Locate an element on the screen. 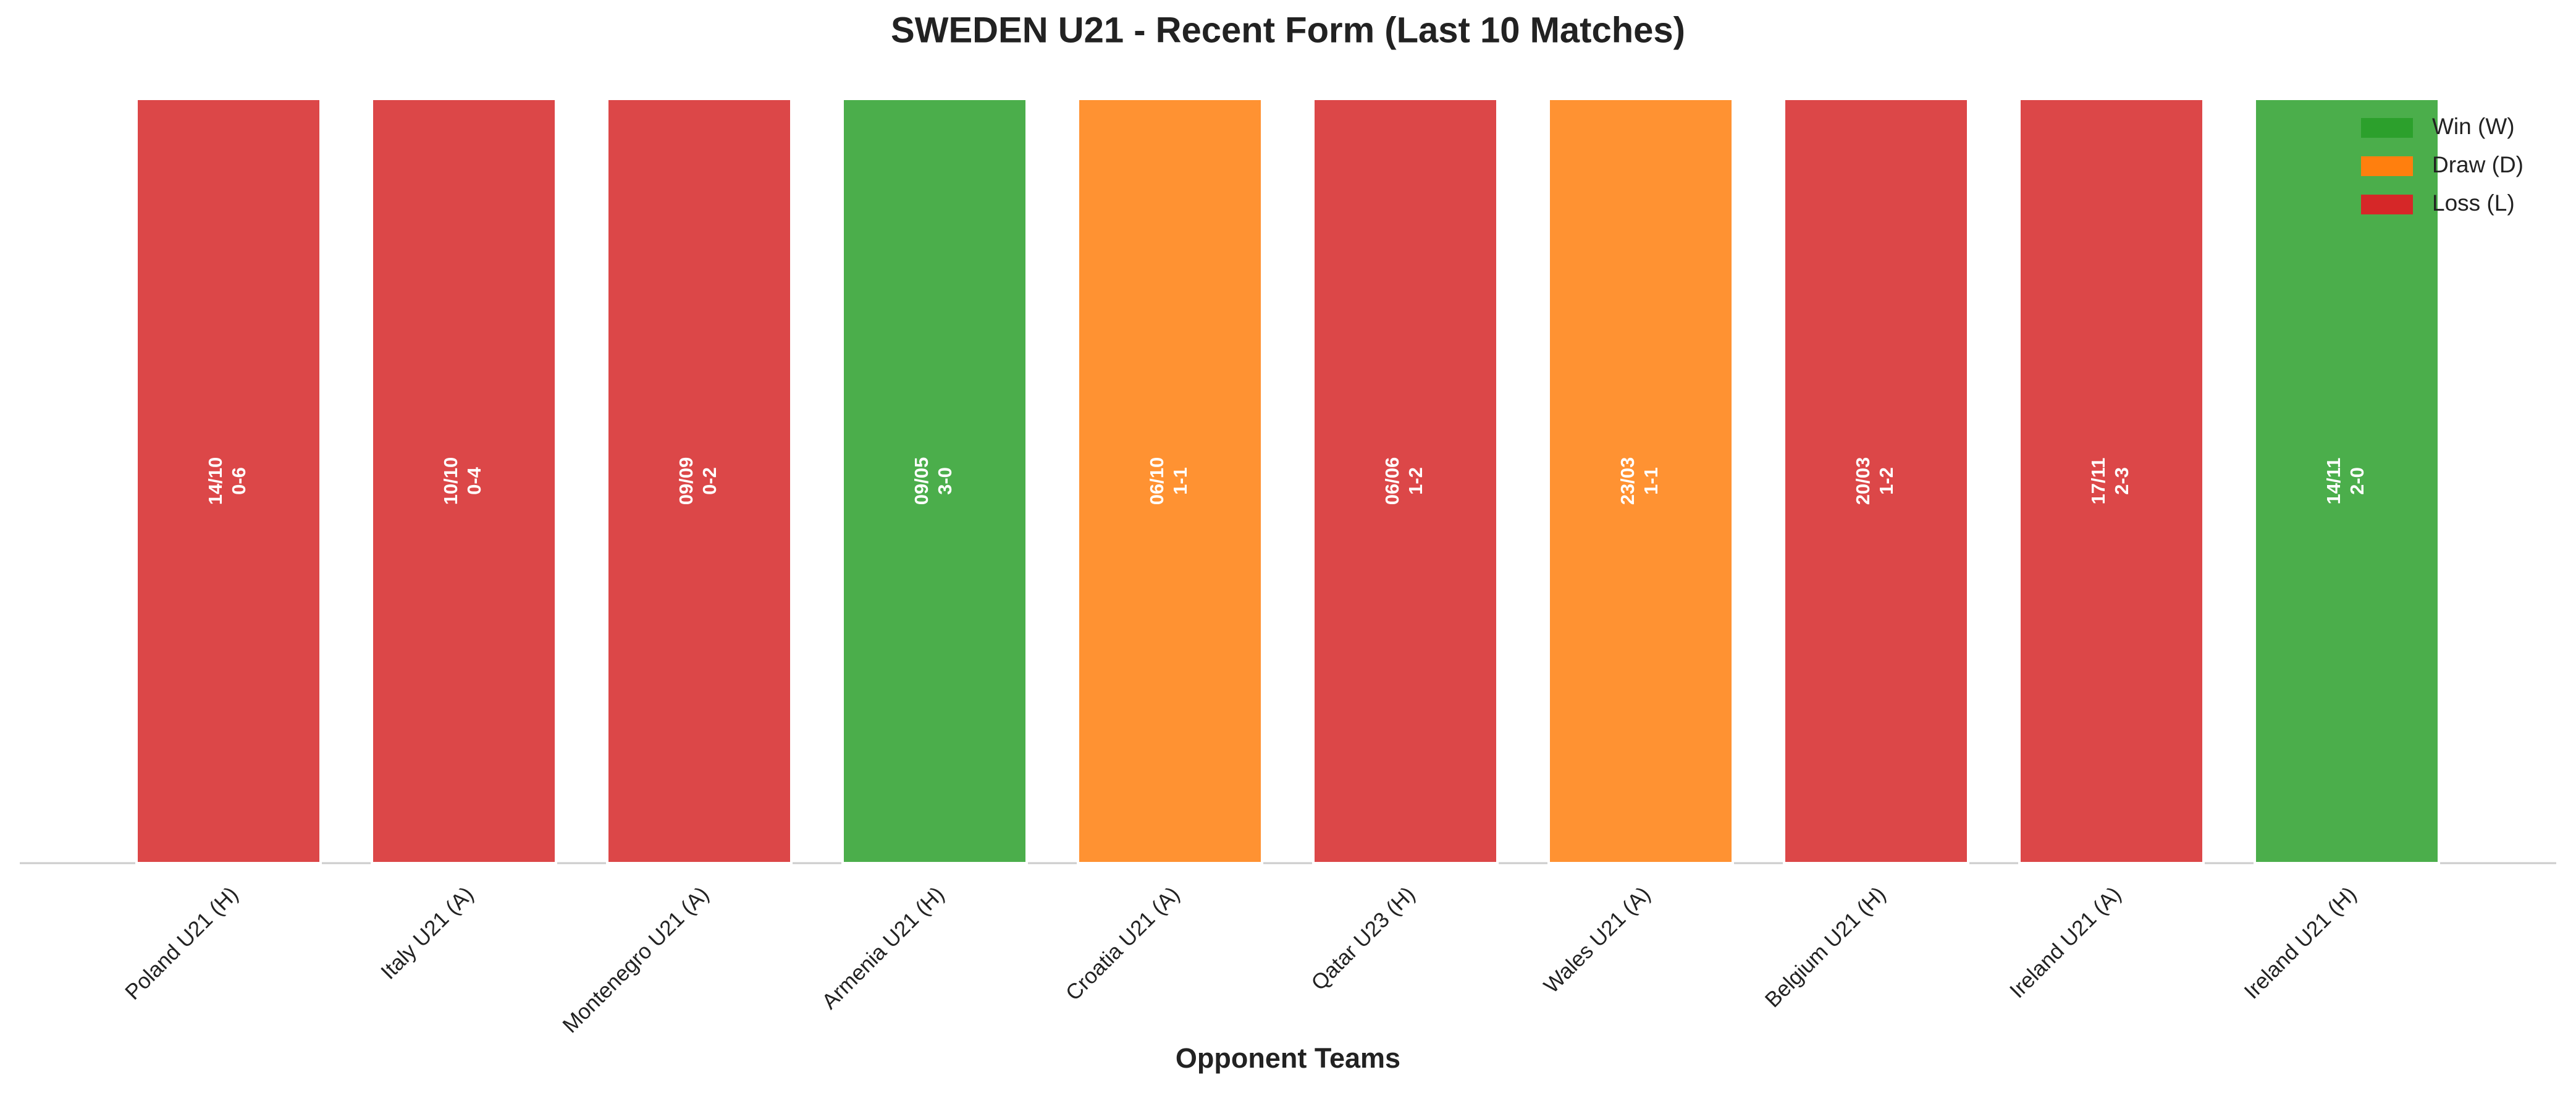 The image size is (2576, 1093). x-tick-label: Belgium U21 (H) is located at coordinates (1826, 948).